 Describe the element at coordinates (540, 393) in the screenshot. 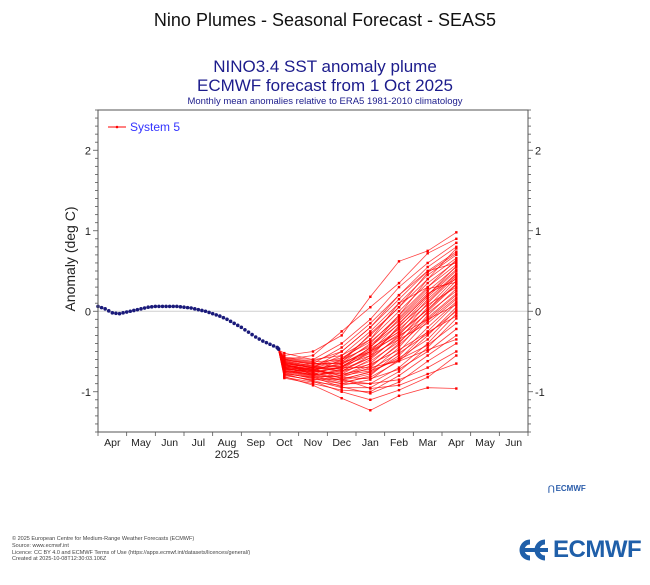

I see `y-tick-label-right: -1` at that location.